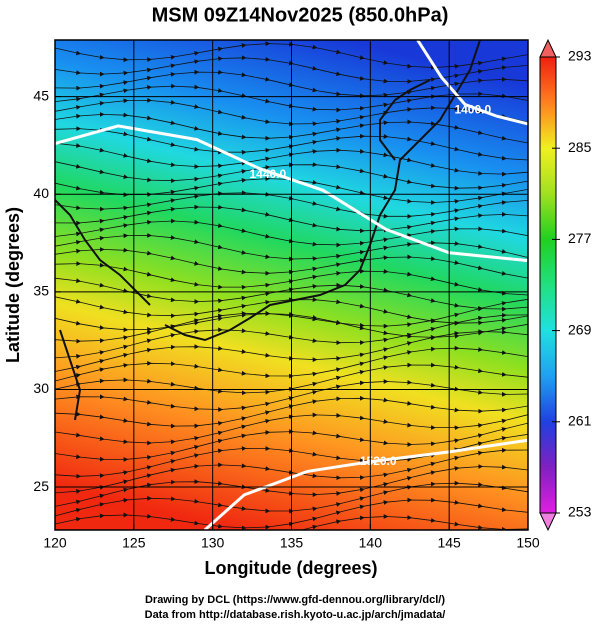 This screenshot has height=630, width=599. Describe the element at coordinates (580, 56) in the screenshot. I see `colorbar-tick-label: 293` at that location.